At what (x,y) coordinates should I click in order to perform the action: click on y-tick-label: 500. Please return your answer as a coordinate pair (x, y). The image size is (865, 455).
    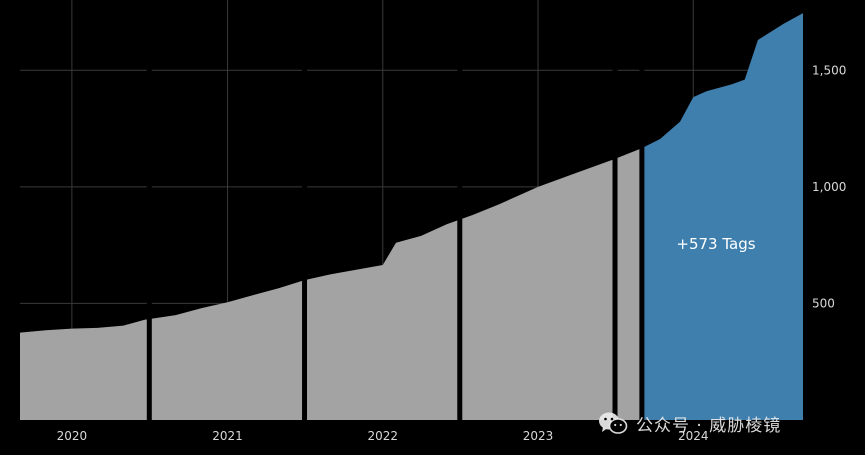
    Looking at the image, I should click on (823, 303).